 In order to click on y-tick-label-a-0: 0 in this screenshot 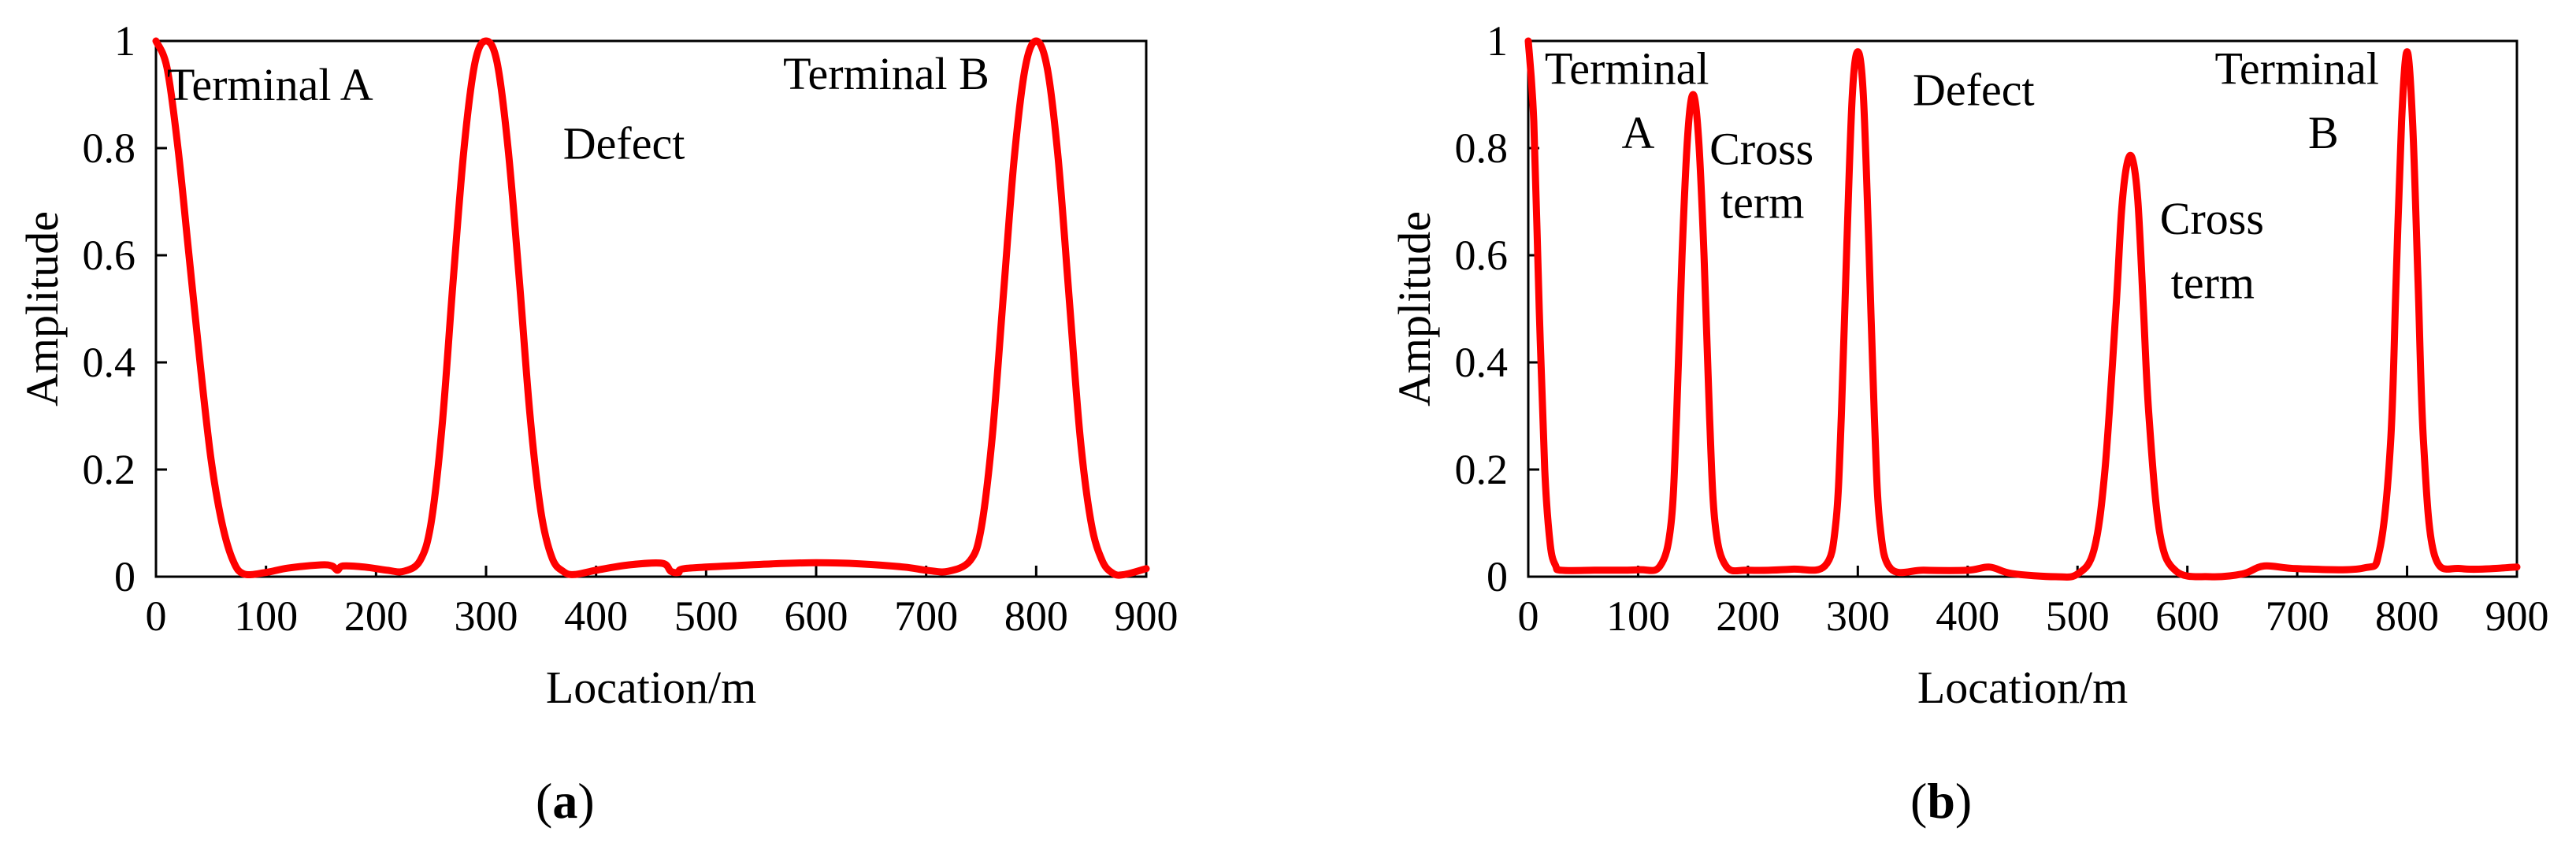, I will do `click(124, 576)`.